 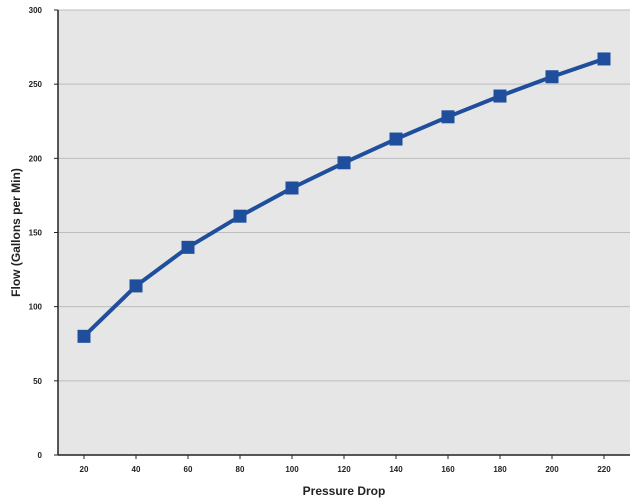 What do you see at coordinates (448, 469) in the screenshot?
I see `x-tick-label-7: 160` at bounding box center [448, 469].